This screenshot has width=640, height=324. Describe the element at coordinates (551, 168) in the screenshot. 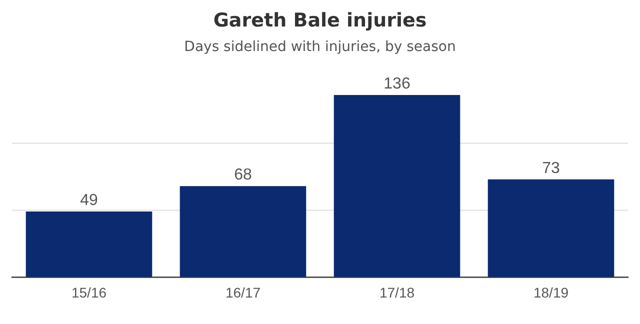

I see `data-label: 73` at that location.